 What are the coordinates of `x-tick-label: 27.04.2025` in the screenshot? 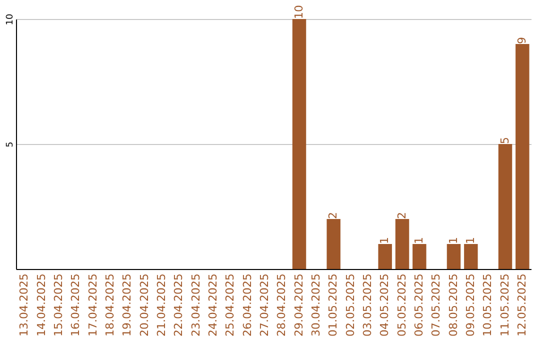 It's located at (264, 305).